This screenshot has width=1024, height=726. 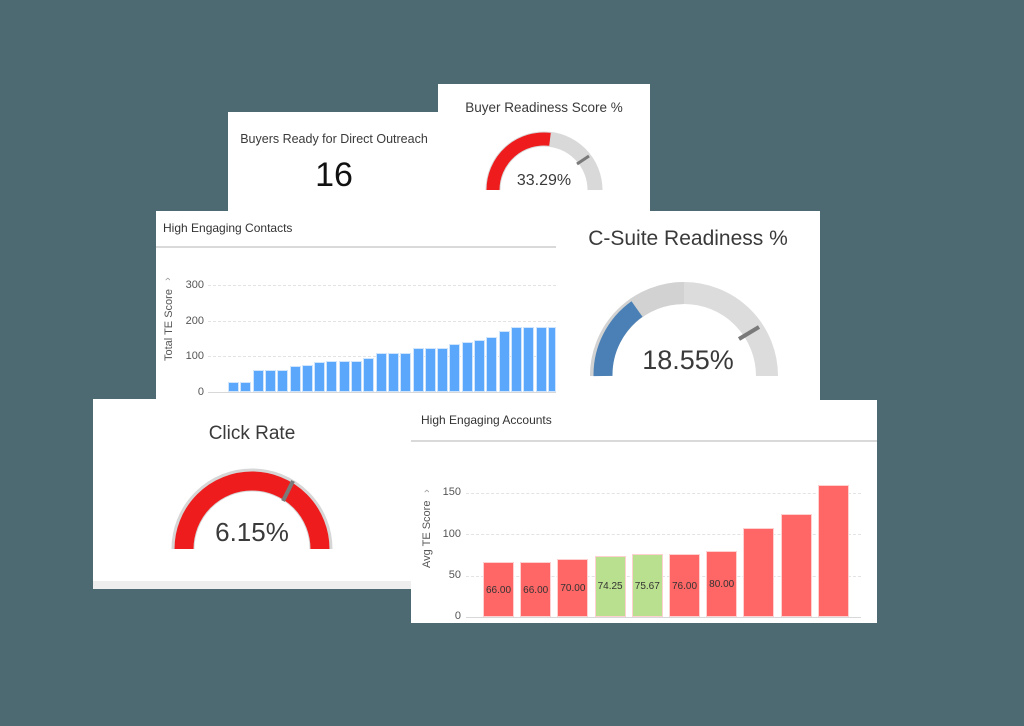 What do you see at coordinates (486, 420) in the screenshot?
I see `accounts-chart-title: High Engaging Accounts` at bounding box center [486, 420].